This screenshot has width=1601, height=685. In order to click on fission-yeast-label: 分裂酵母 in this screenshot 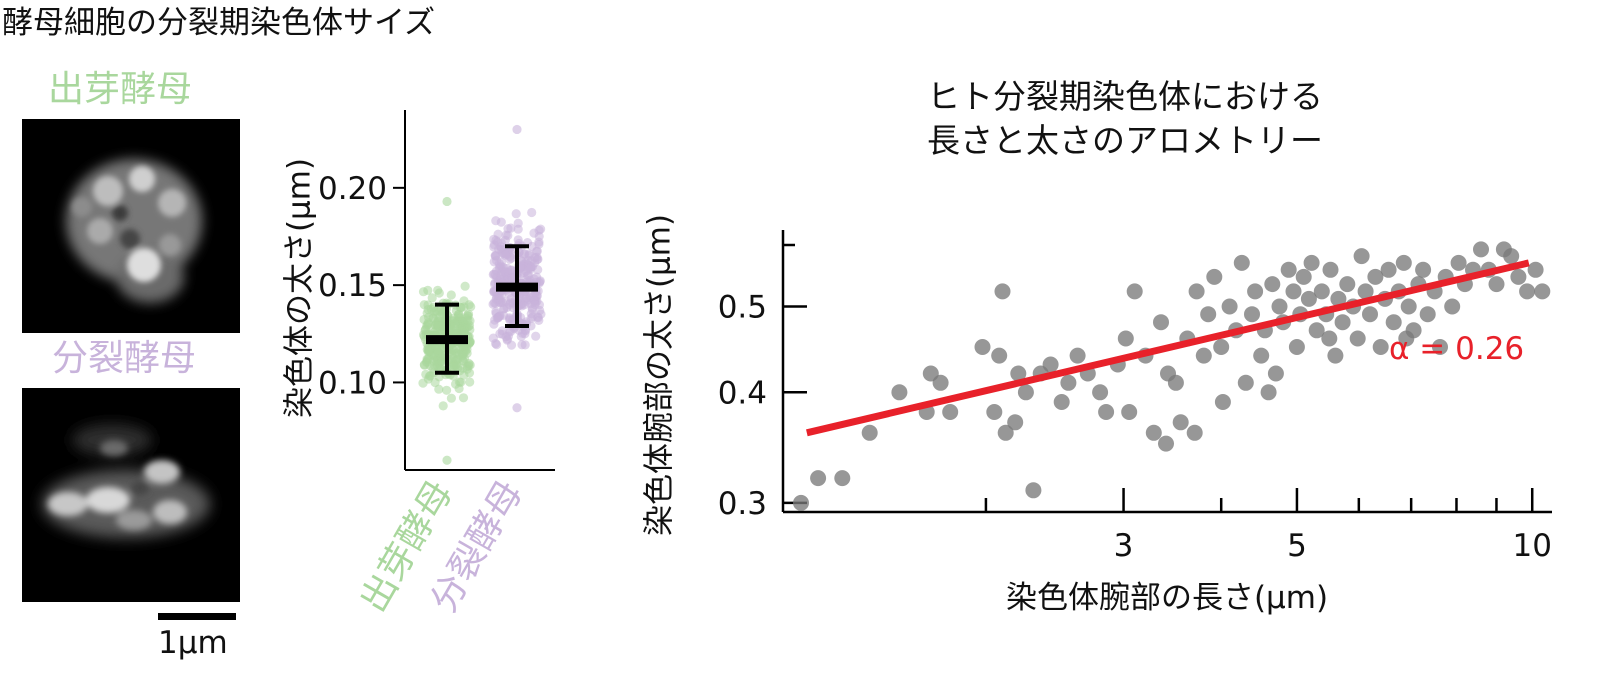, I will do `click(124, 358)`.